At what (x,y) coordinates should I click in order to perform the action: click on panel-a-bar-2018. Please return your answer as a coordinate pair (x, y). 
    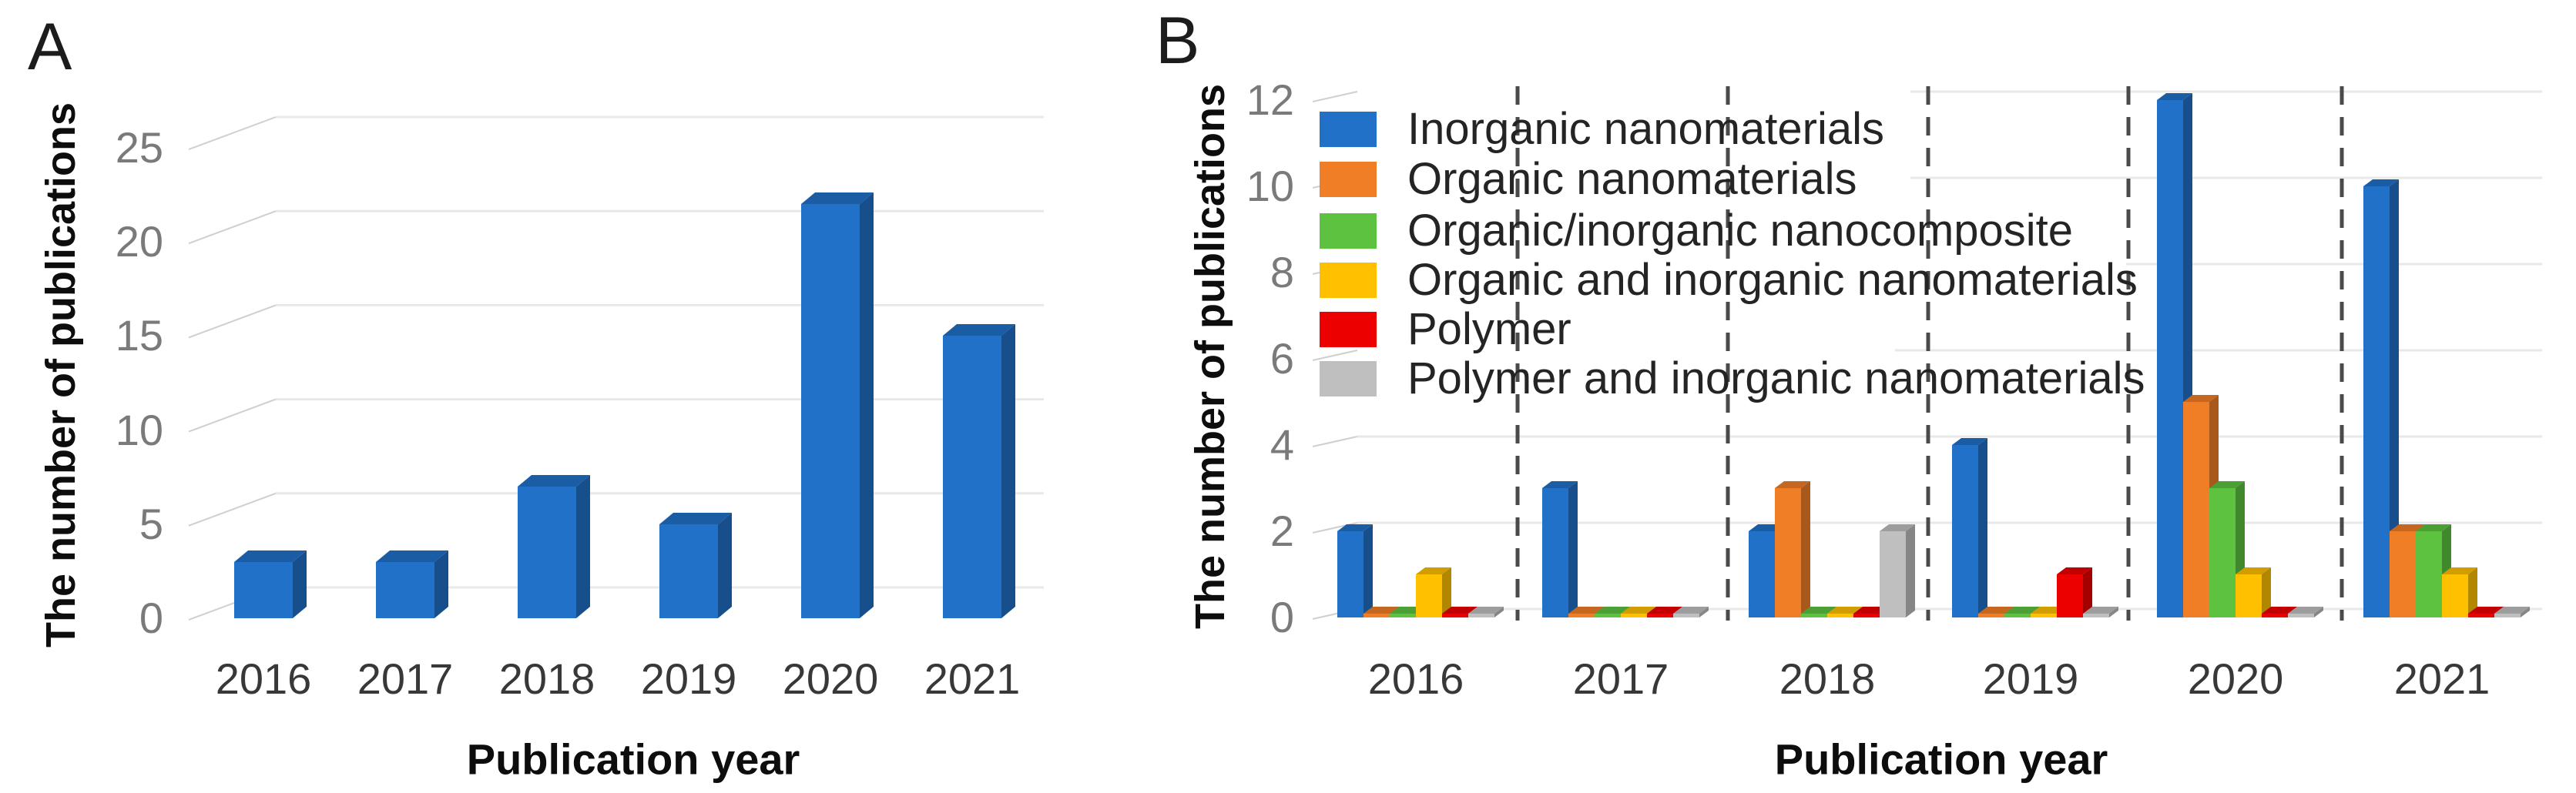
    Looking at the image, I should click on (554, 546).